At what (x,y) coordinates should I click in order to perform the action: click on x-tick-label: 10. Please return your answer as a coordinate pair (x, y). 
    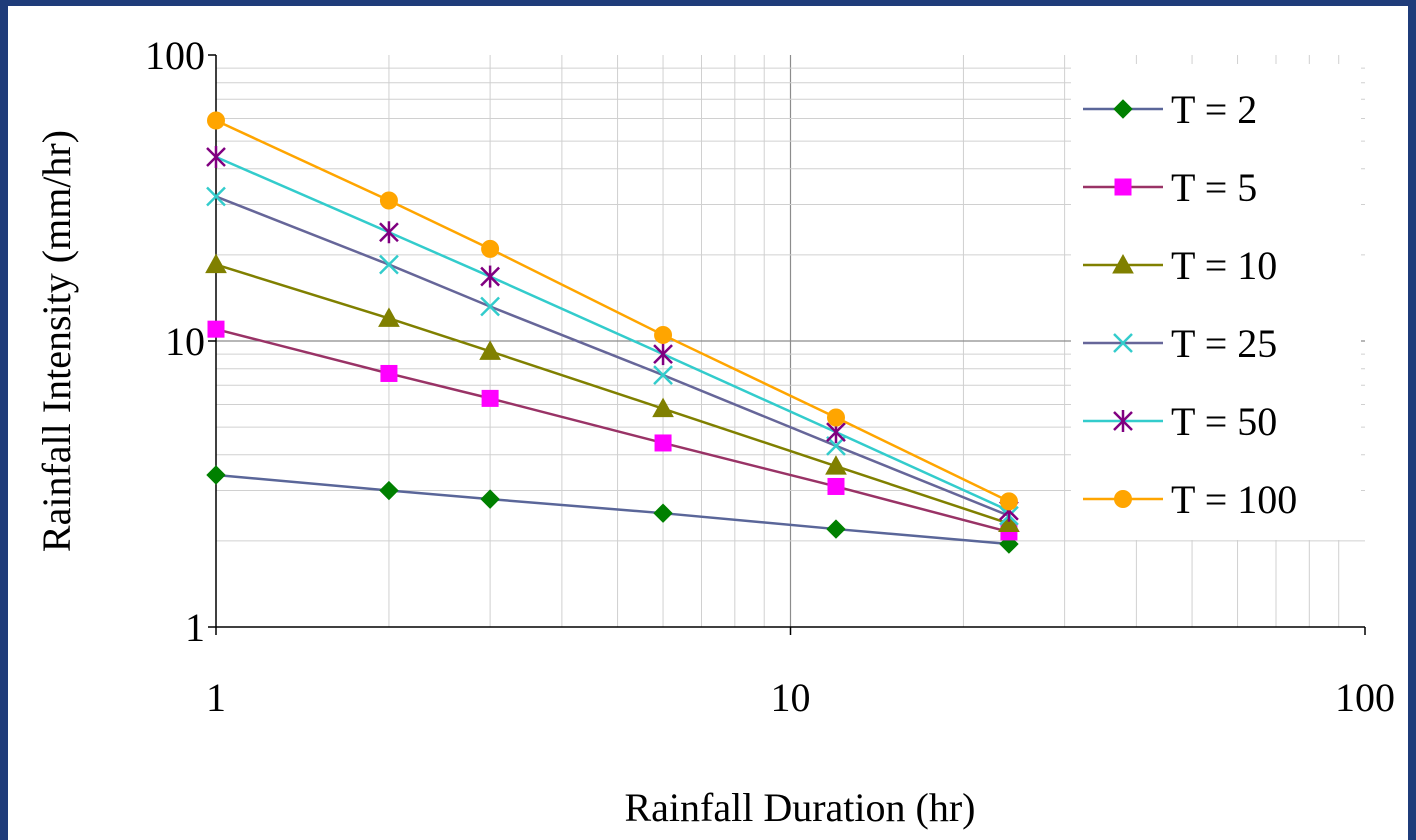
    Looking at the image, I should click on (791, 697).